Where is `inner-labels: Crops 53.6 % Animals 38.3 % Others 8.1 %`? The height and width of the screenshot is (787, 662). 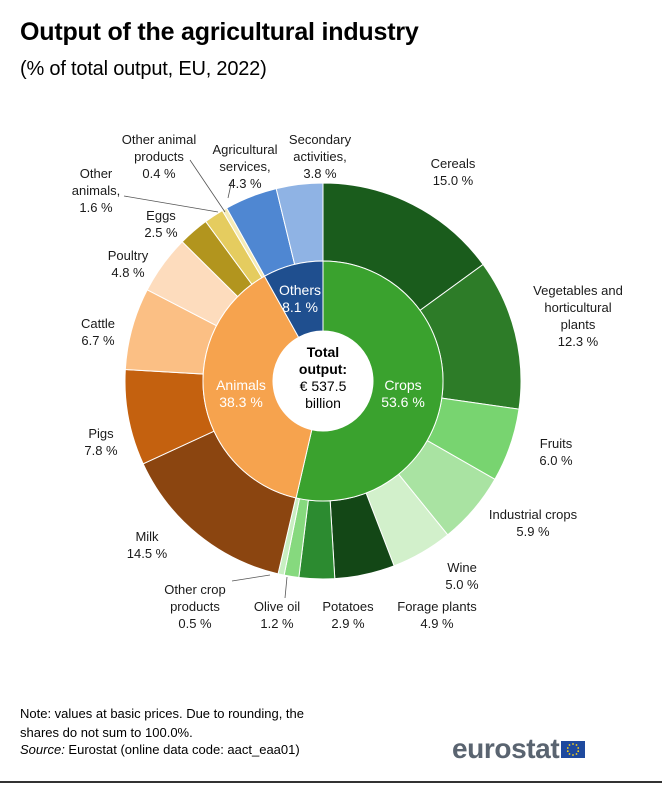
inner-labels: Crops 53.6 % Animals 38.3 % Others 8.1 % is located at coordinates (320, 346).